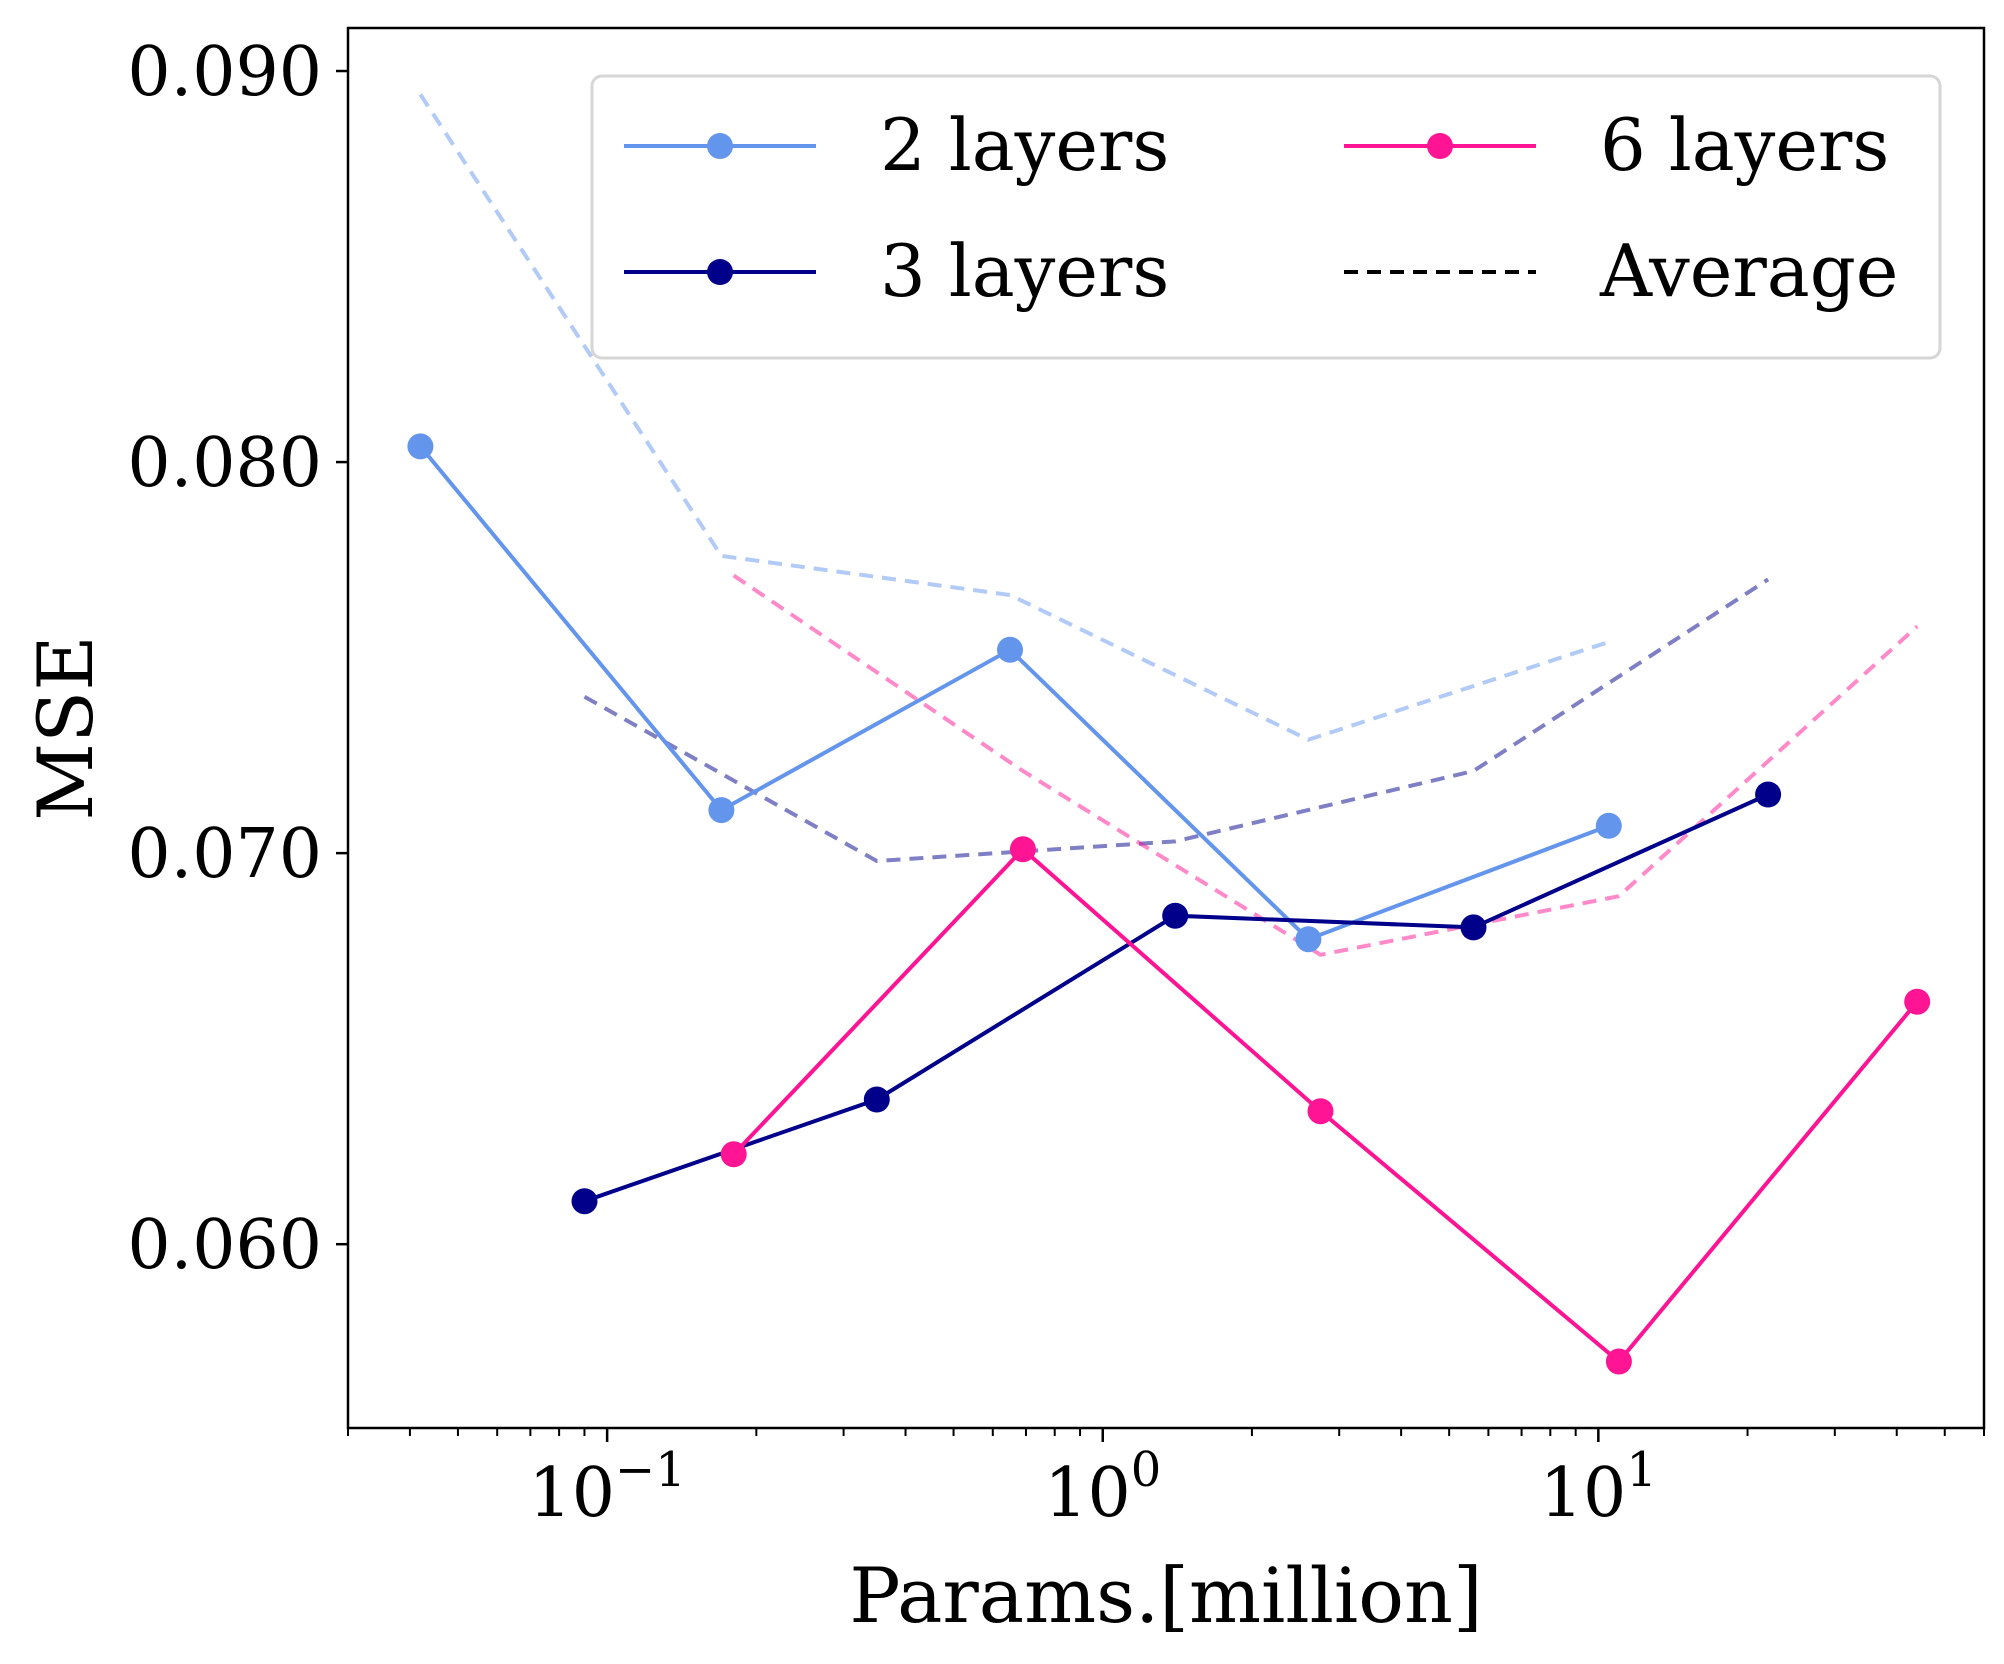  Describe the element at coordinates (606, 1487) in the screenshot. I see `x-tick-label: 10⁻¹` at that location.